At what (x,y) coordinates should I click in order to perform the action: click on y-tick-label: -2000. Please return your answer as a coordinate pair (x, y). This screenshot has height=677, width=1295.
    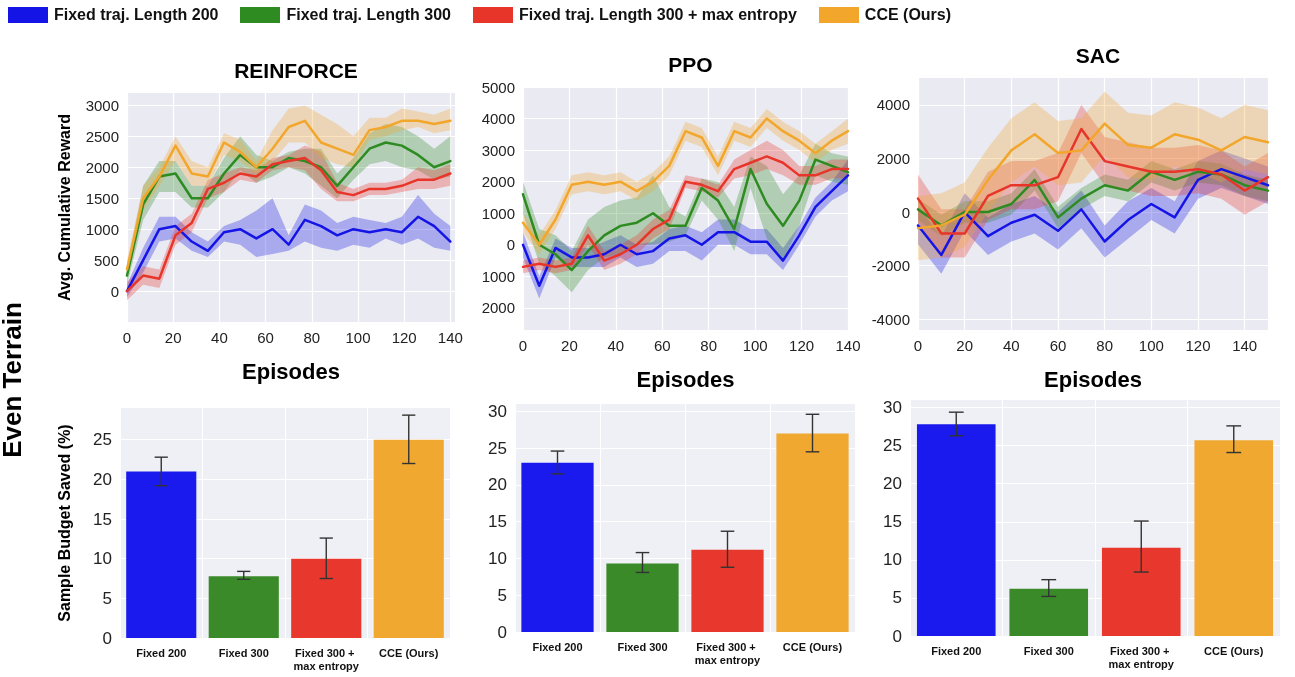
    Looking at the image, I should click on (890, 266).